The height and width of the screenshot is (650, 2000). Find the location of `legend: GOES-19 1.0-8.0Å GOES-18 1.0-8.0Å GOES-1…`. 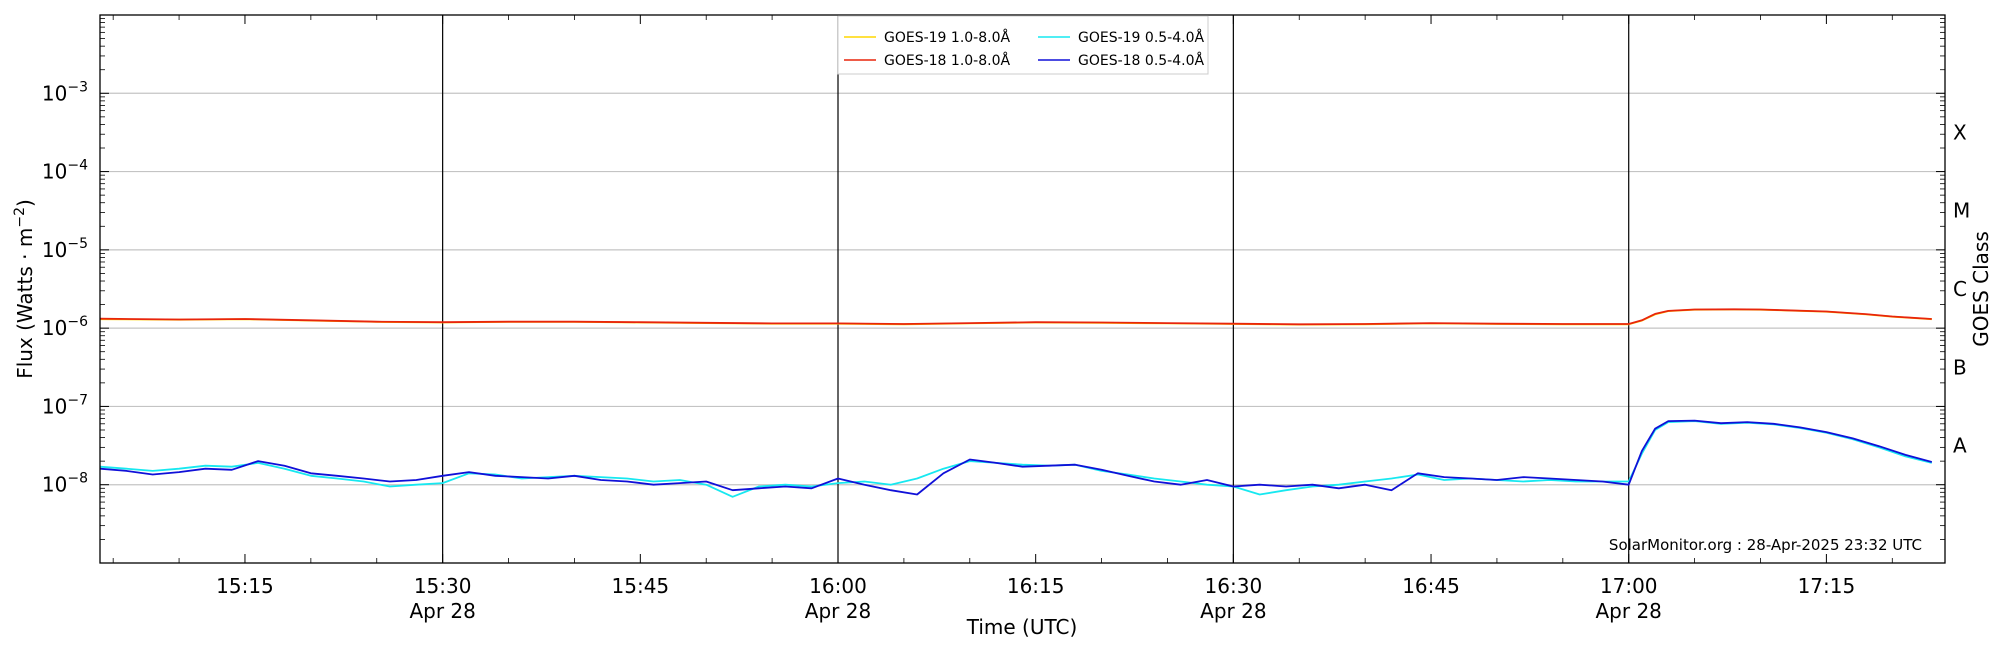

legend: GOES-19 1.0-8.0Å GOES-18 1.0-8.0Å GOES-1… is located at coordinates (1023, 45).